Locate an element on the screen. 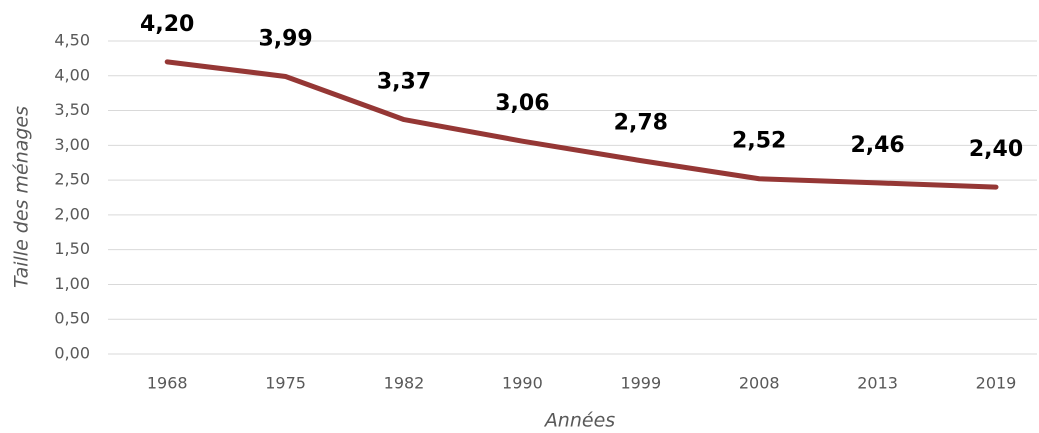 The image size is (1039, 433). x-axis-title: Années is located at coordinates (579, 421).